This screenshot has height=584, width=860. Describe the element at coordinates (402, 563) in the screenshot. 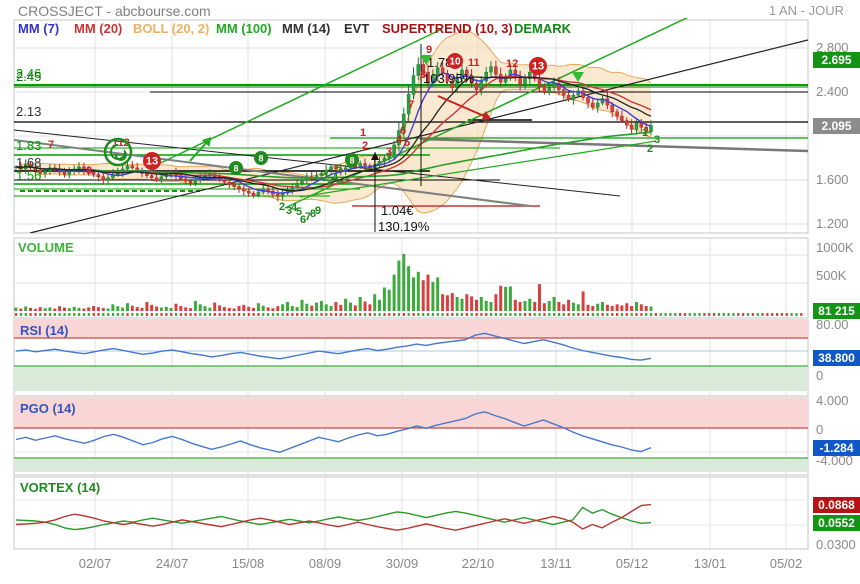

I see `x-axis-date: 30/09` at that location.